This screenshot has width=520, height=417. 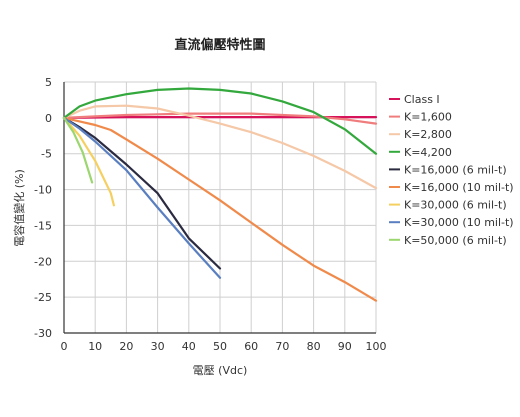 I want to click on x-tick-label: 80, so click(x=314, y=346).